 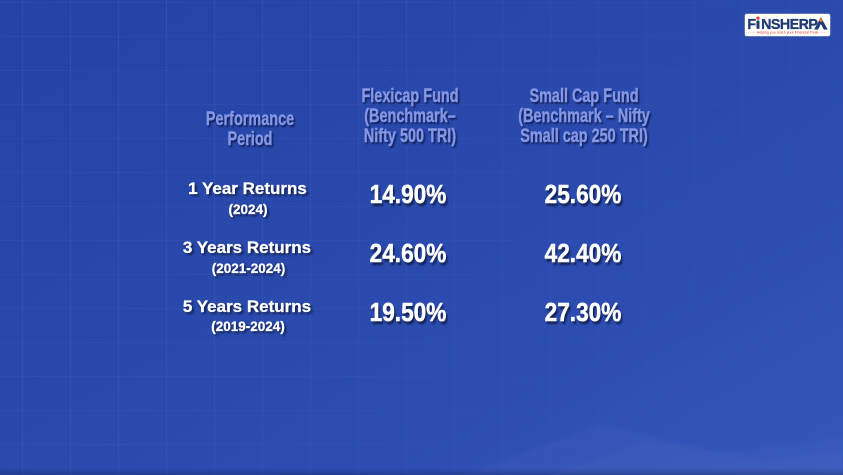 What do you see at coordinates (751, 25) in the screenshot?
I see `svg-text: F` at bounding box center [751, 25].